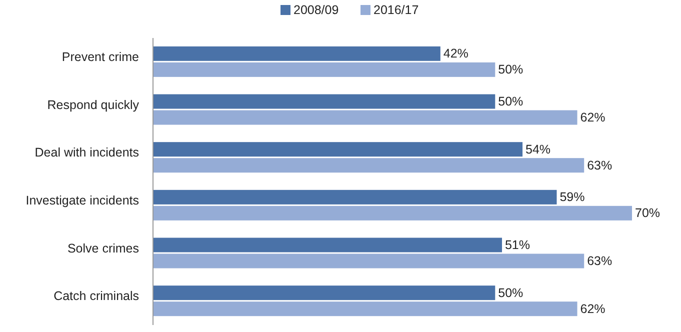 The height and width of the screenshot is (332, 681). I want to click on y-tick-label: Prevent crime, so click(101, 57).